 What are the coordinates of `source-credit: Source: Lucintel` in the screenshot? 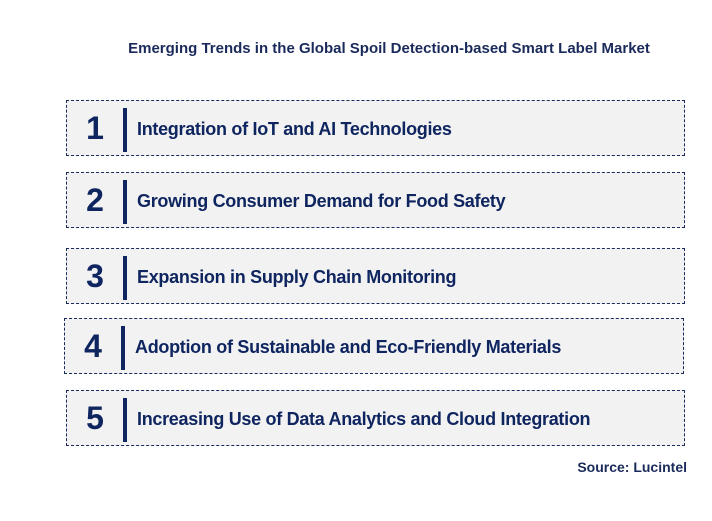 It's located at (632, 467).